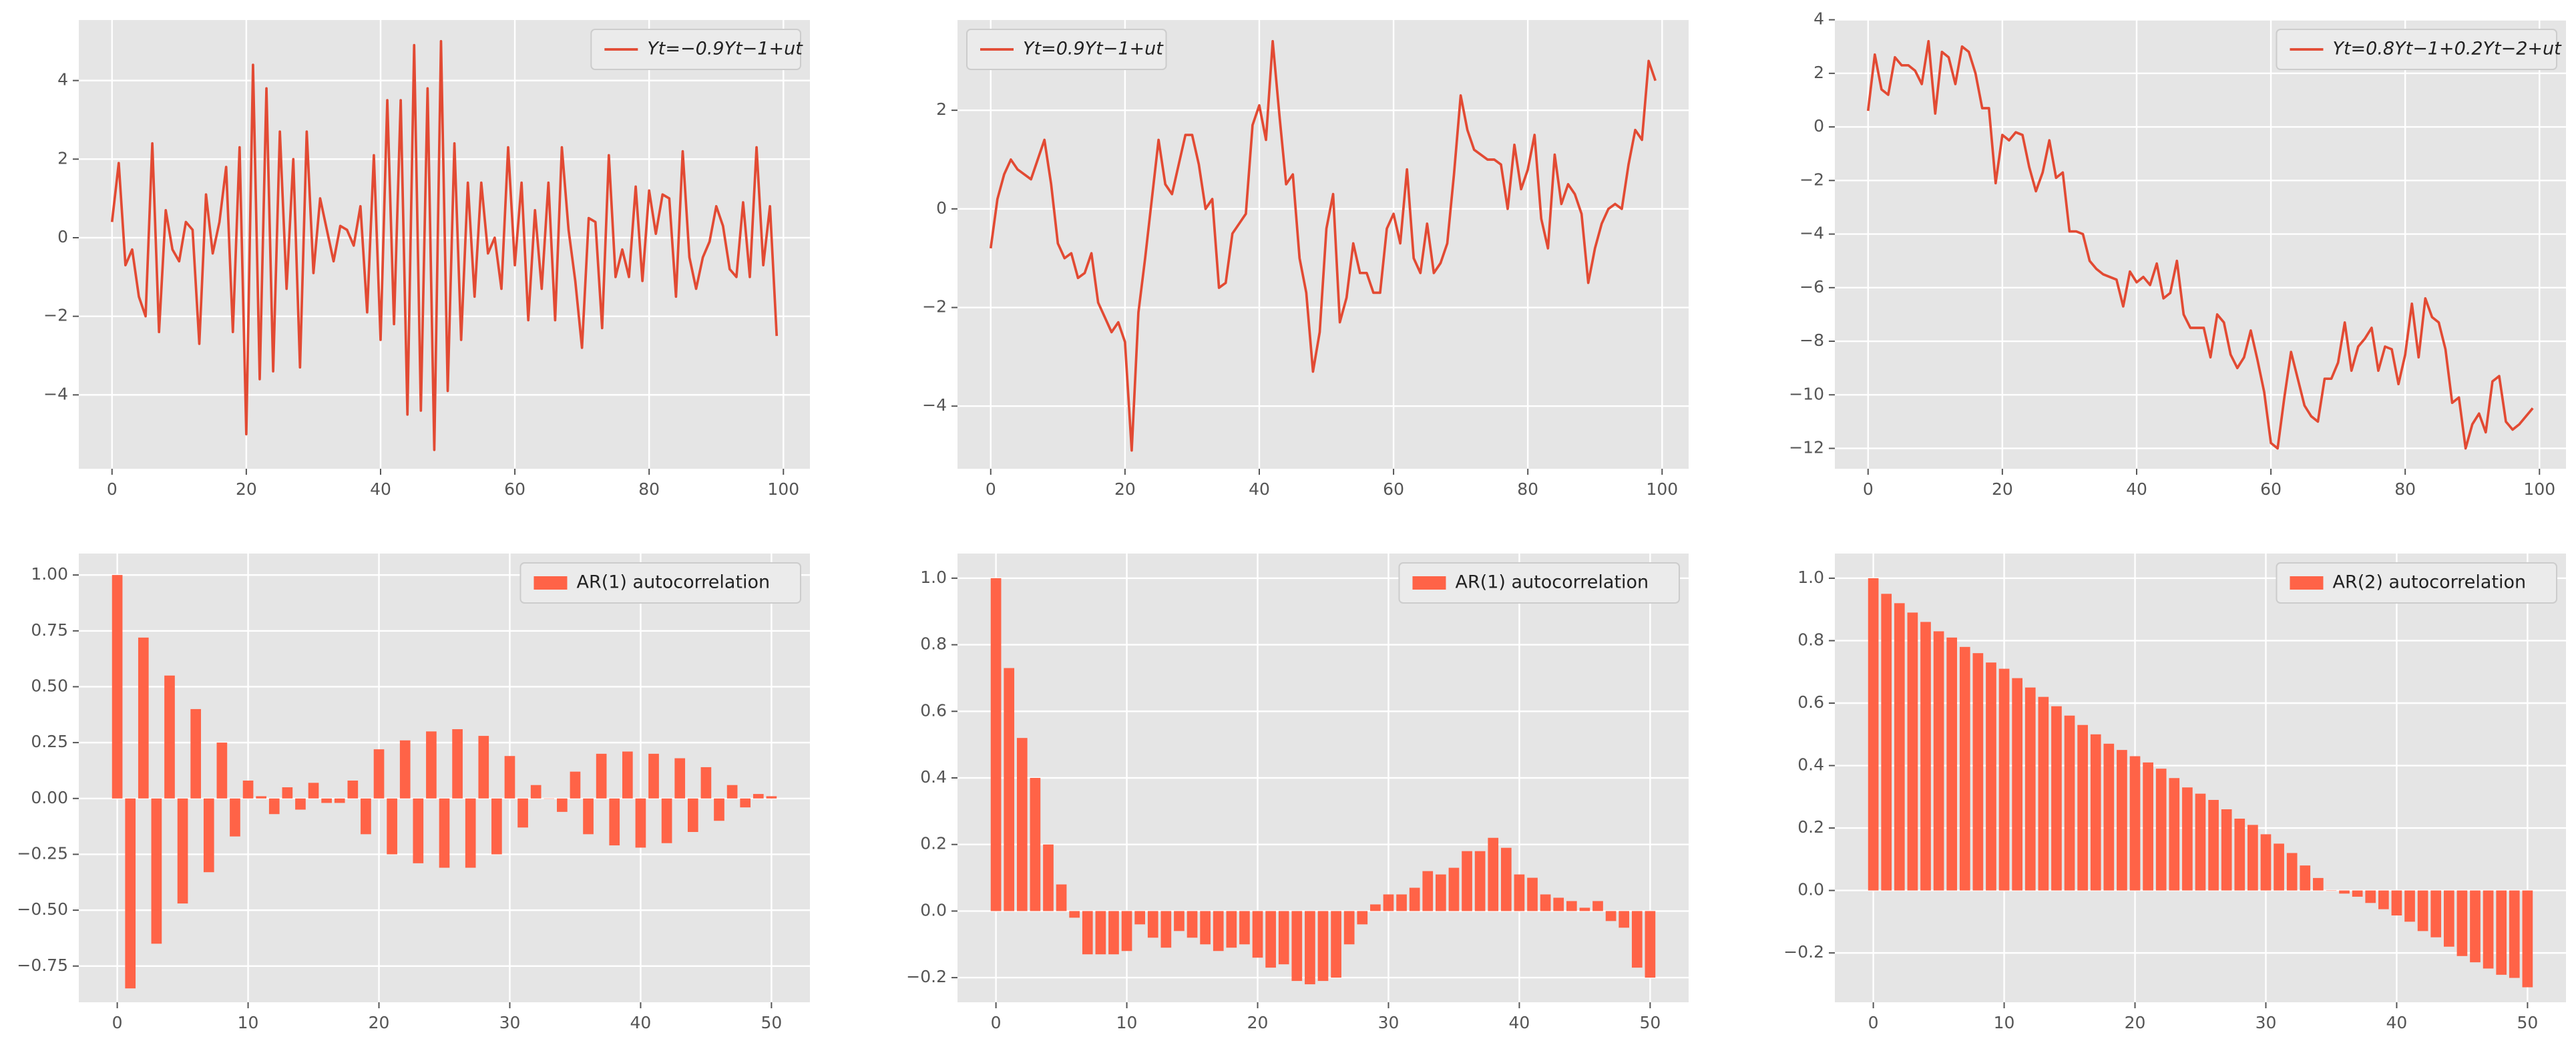 The height and width of the screenshot is (1049, 2576). Describe the element at coordinates (42, 965) in the screenshot. I see `y-tick-label: −0.75` at that location.